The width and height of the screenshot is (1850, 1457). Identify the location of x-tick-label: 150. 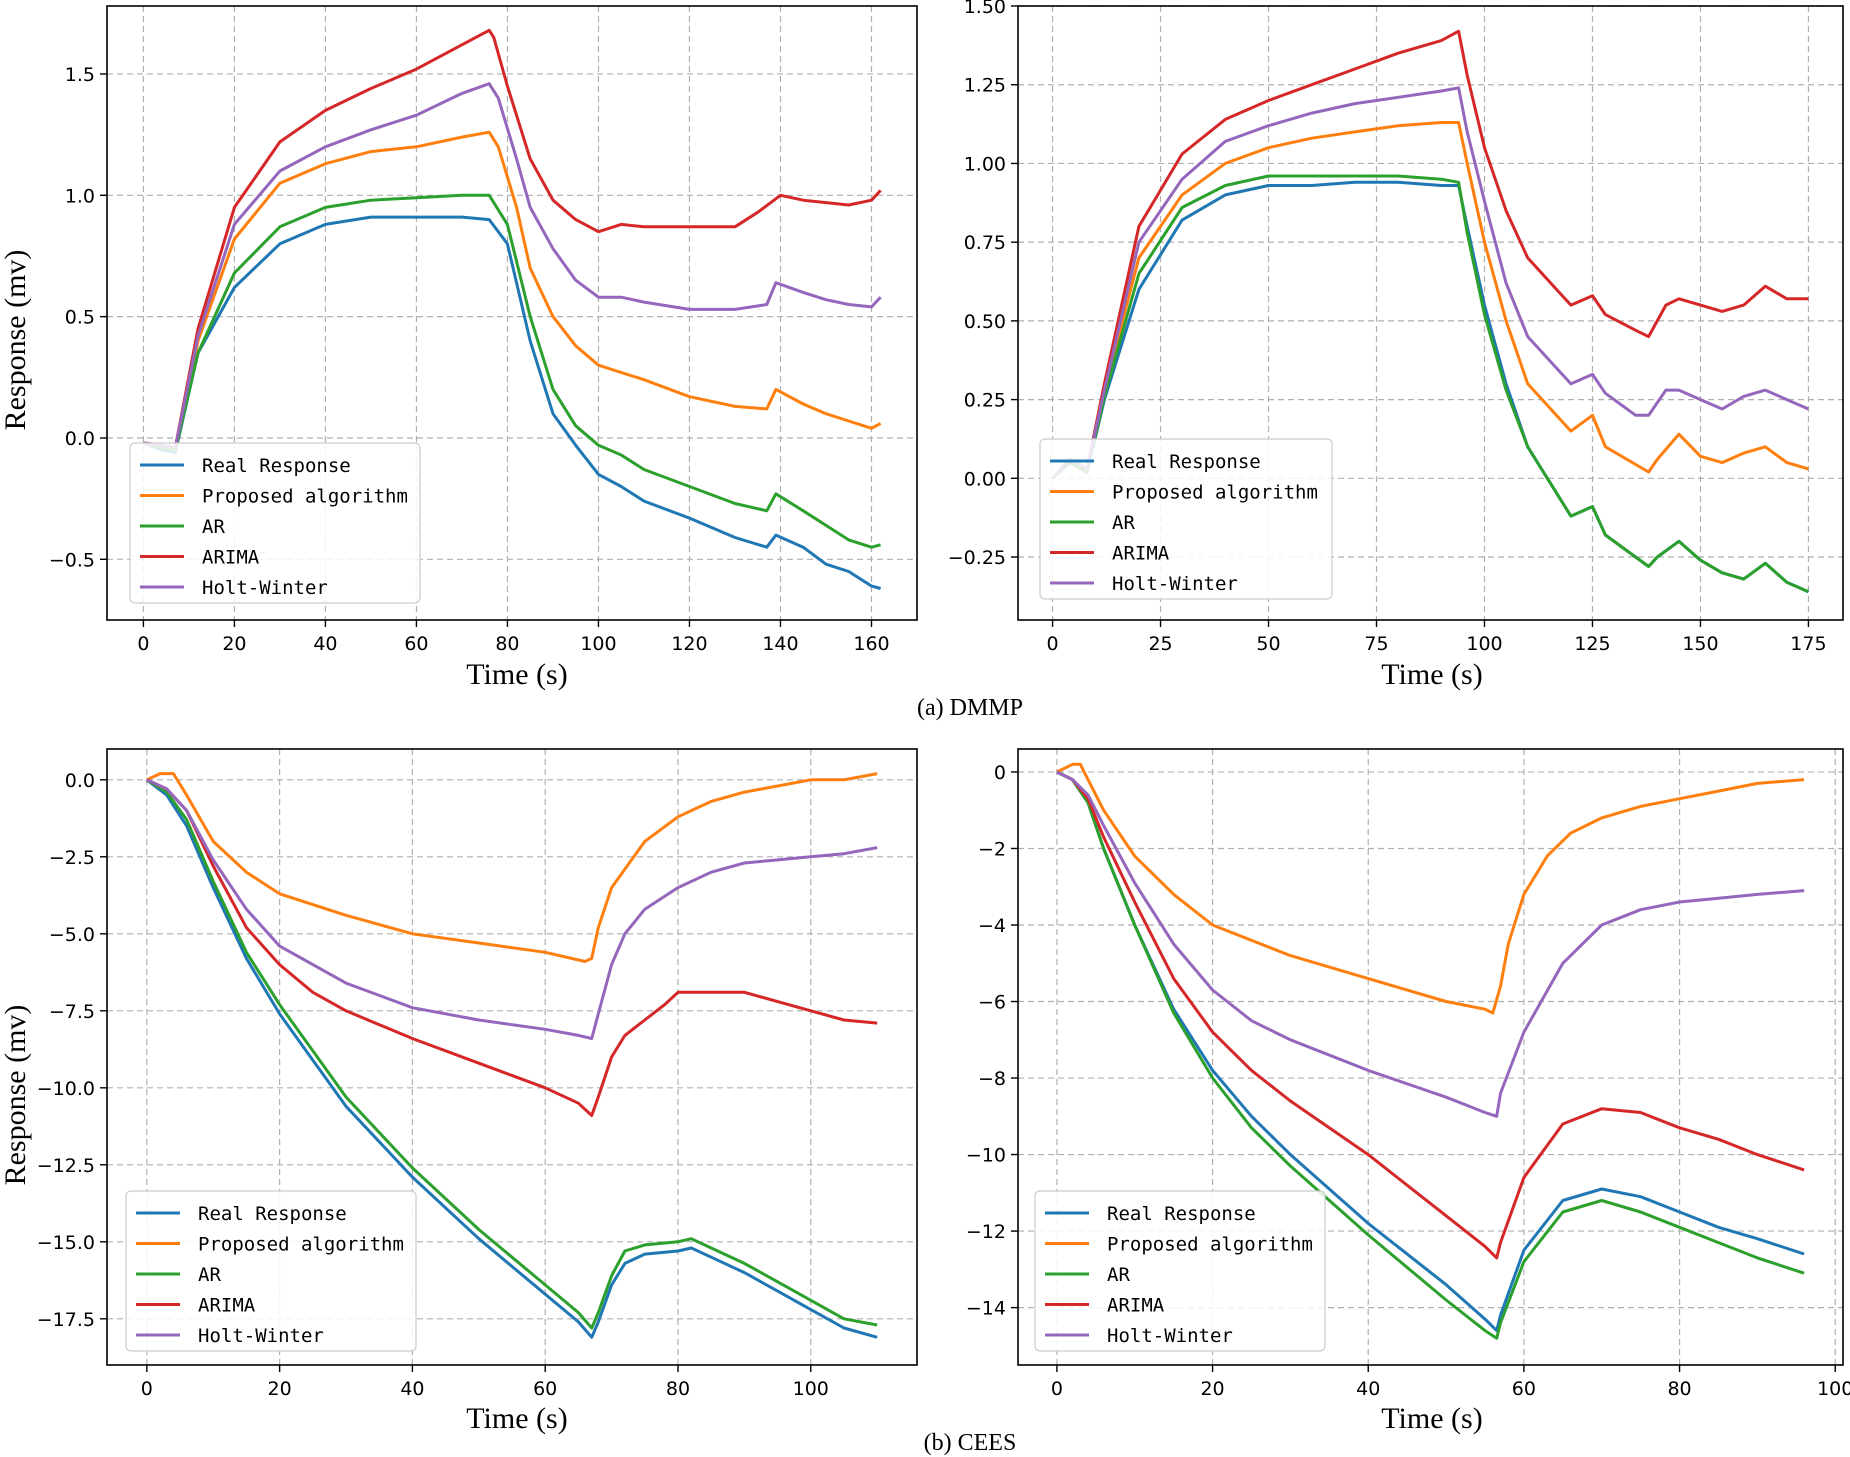
(1700, 644).